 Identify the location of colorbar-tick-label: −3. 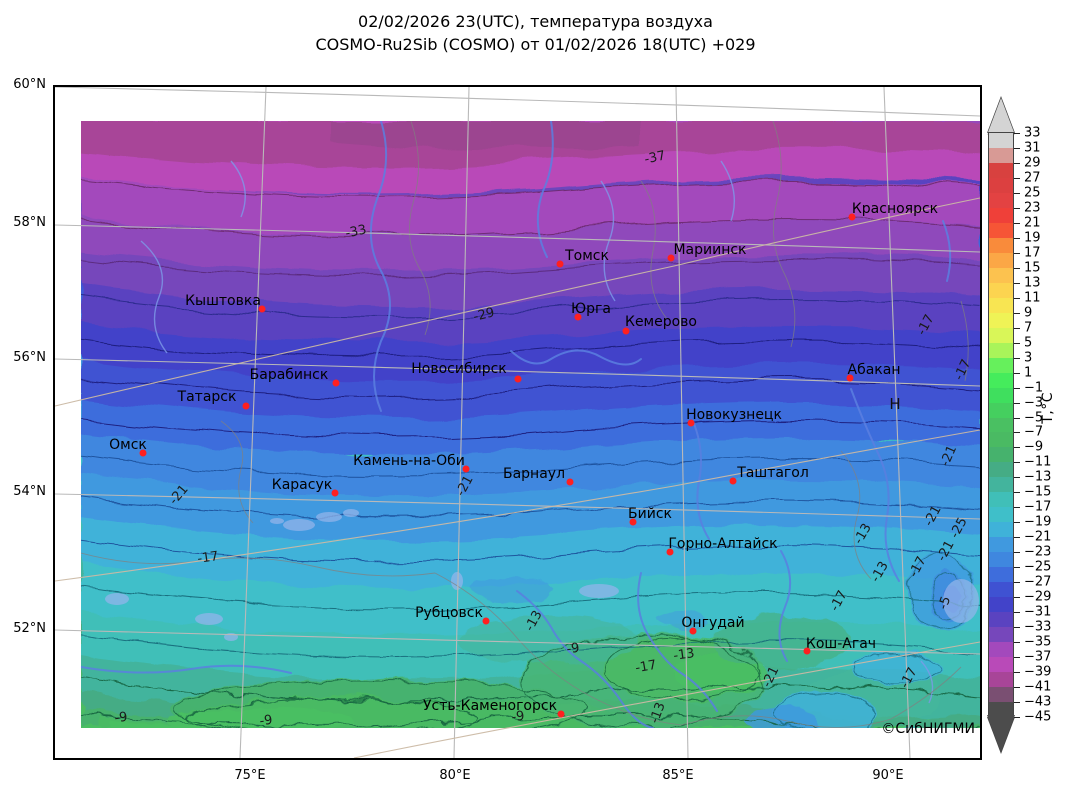
(1034, 403).